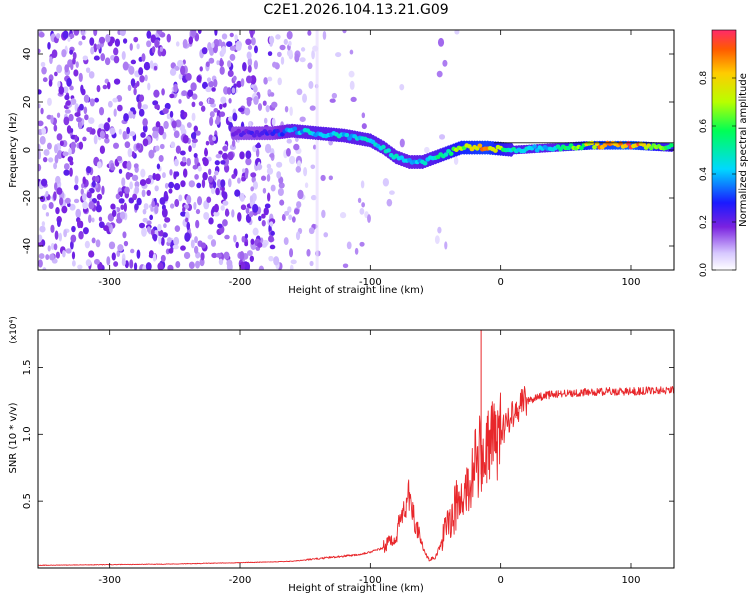 The height and width of the screenshot is (600, 750). Describe the element at coordinates (240, 282) in the screenshot. I see `spectrogram-x-tick-label: -200` at that location.